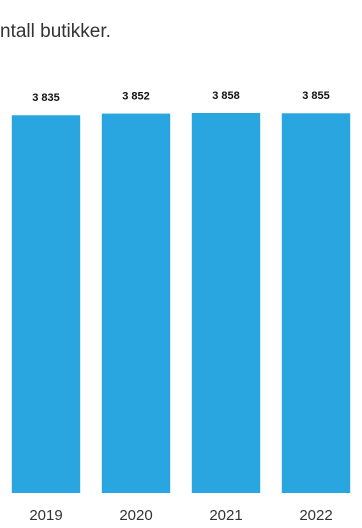 The width and height of the screenshot is (362, 528). I want to click on value-label: 3 835, so click(46, 98).